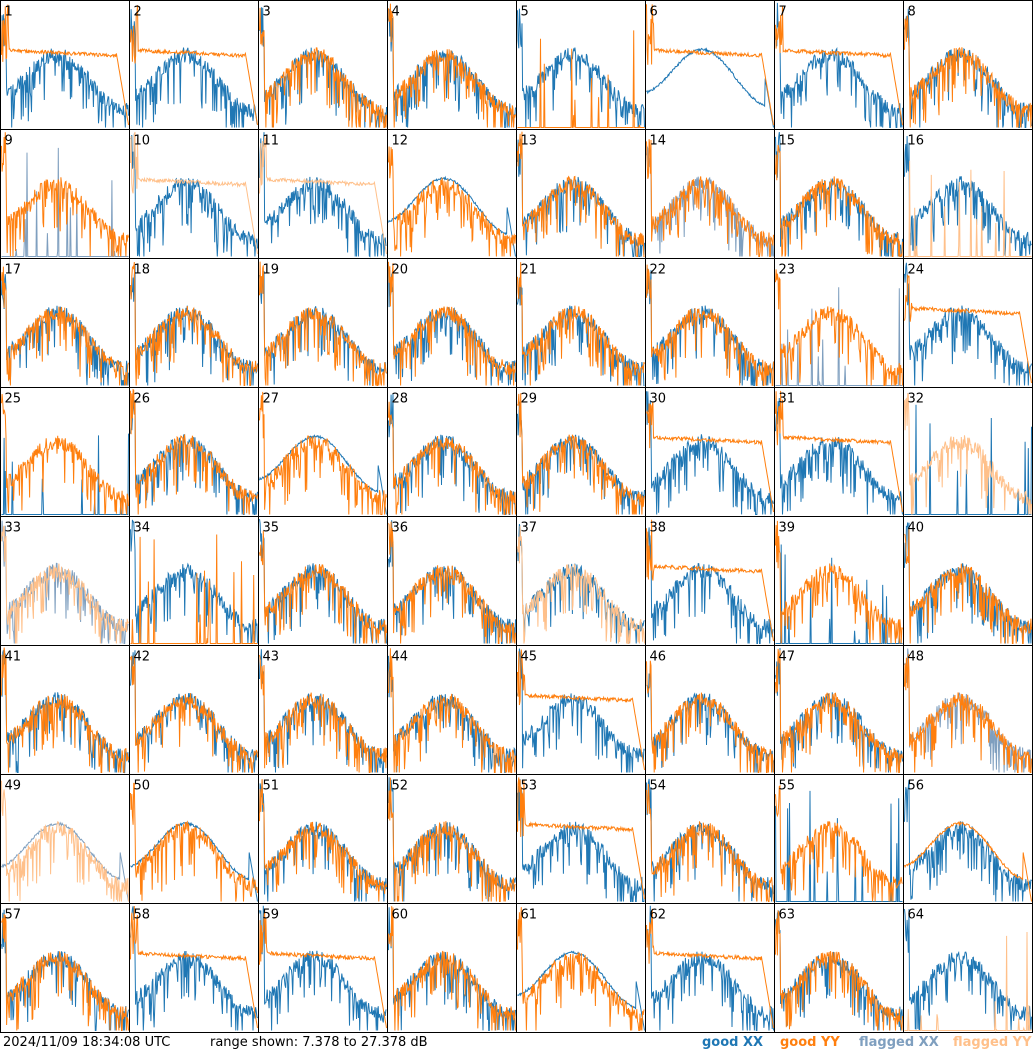 The image size is (1033, 1053). What do you see at coordinates (142, 399) in the screenshot?
I see `panel-label: 26` at bounding box center [142, 399].